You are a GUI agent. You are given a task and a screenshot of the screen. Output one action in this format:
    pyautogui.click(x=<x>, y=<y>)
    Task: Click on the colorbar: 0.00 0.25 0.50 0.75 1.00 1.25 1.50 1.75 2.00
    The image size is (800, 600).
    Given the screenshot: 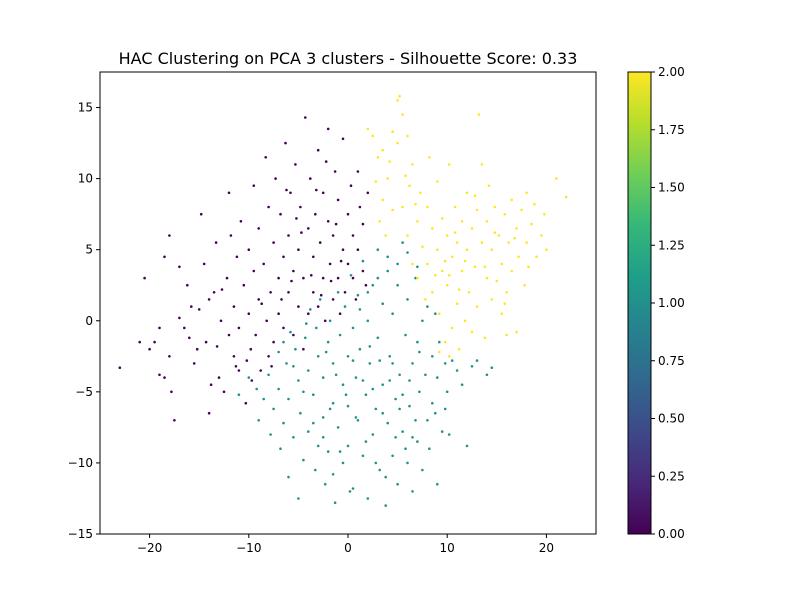 What is the action you would take?
    pyautogui.click(x=656, y=303)
    